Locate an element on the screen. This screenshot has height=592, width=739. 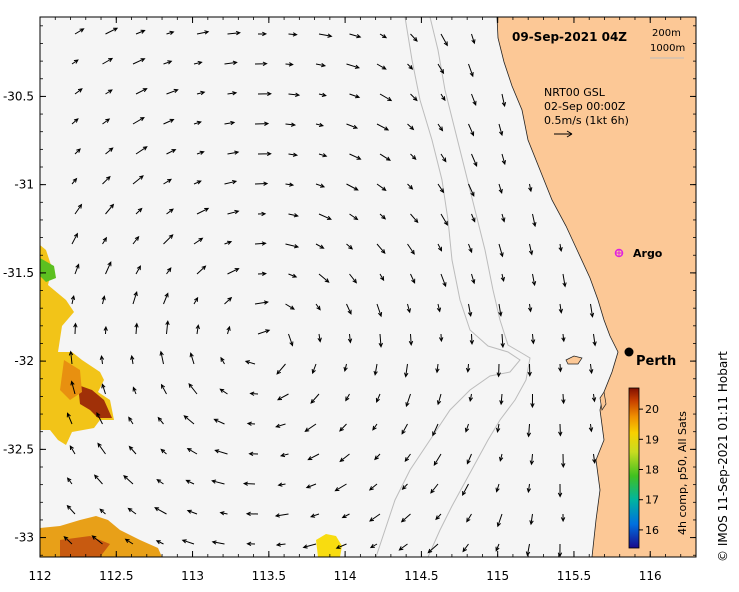
scale-arrow is located at coordinates (563, 134).